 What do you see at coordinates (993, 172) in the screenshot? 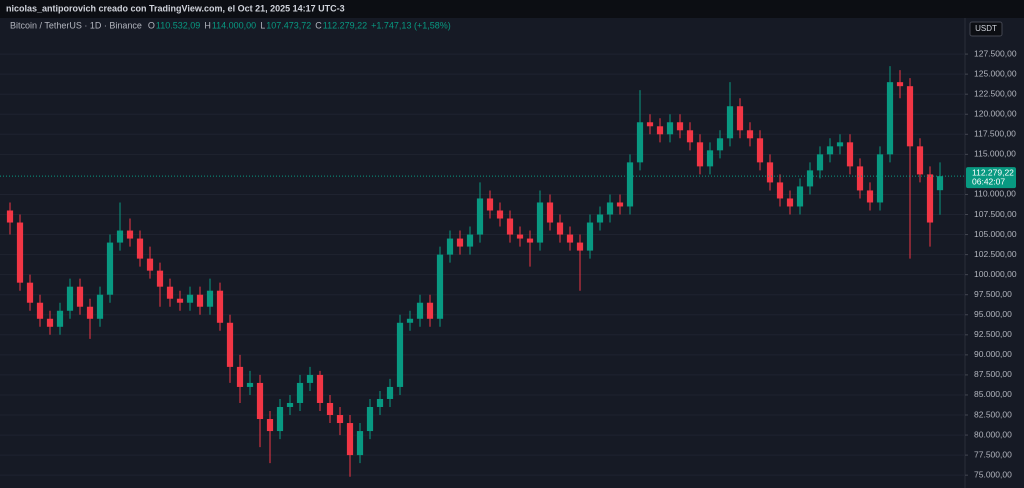
I see `last-price-label: 112.279,22` at bounding box center [993, 172].